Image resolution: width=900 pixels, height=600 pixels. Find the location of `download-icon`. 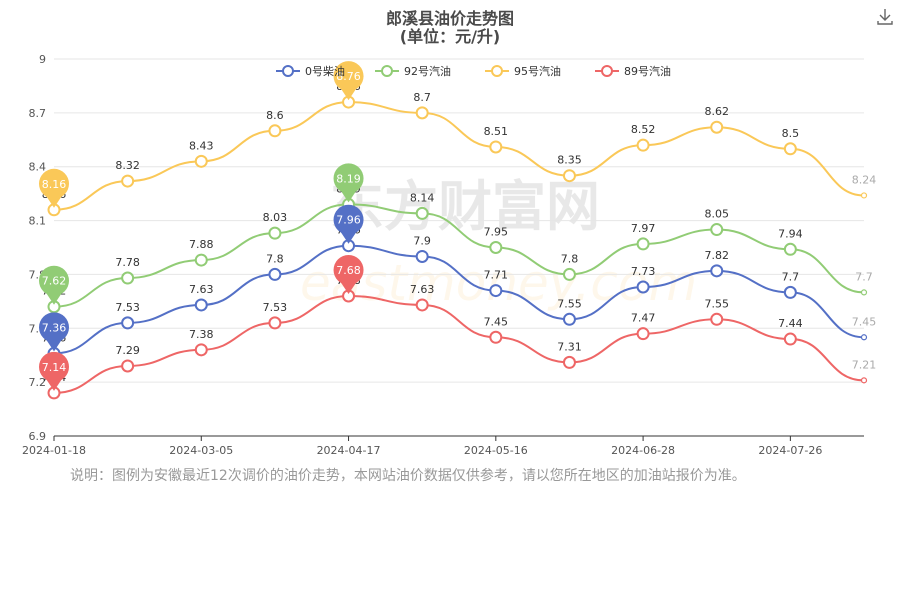

download-icon is located at coordinates (885, 17).